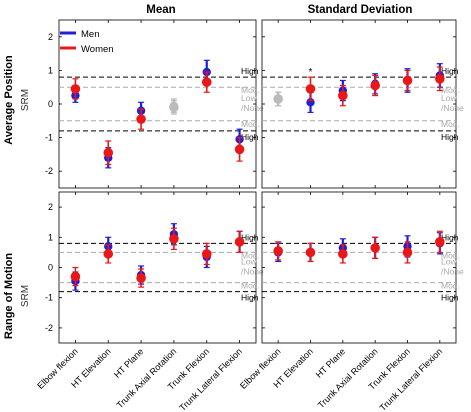 The height and width of the screenshot is (412, 471). I want to click on legend-label-men: Men, so click(90, 34).